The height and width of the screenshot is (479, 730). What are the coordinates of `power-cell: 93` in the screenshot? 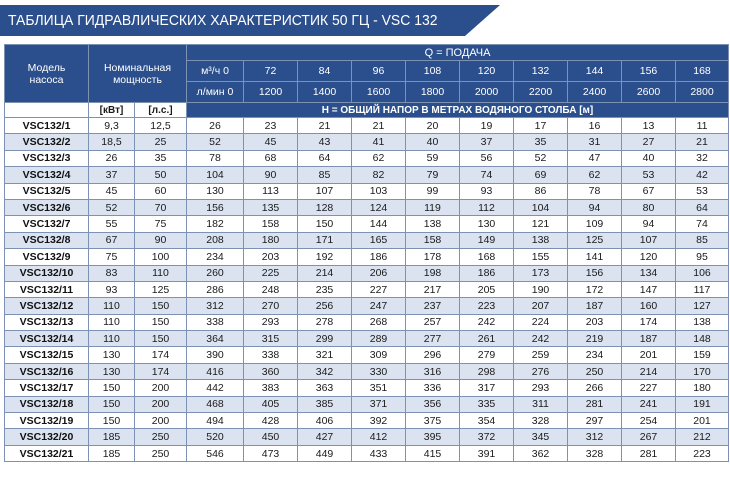 It's located at (111, 289).